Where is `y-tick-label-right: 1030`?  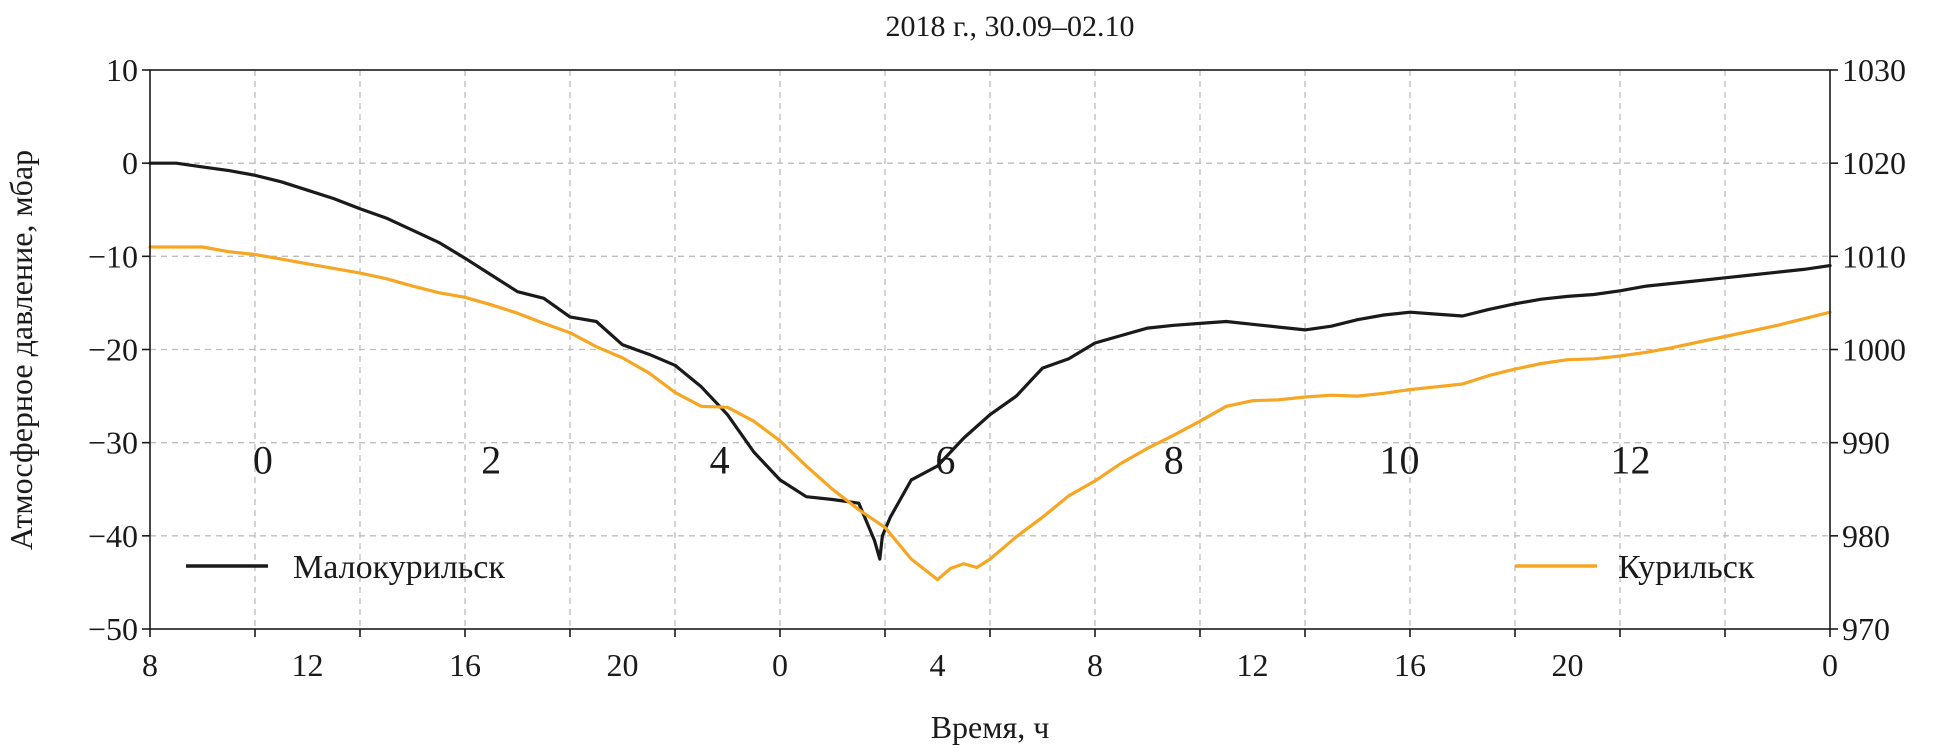 y-tick-label-right: 1030 is located at coordinates (1874, 70).